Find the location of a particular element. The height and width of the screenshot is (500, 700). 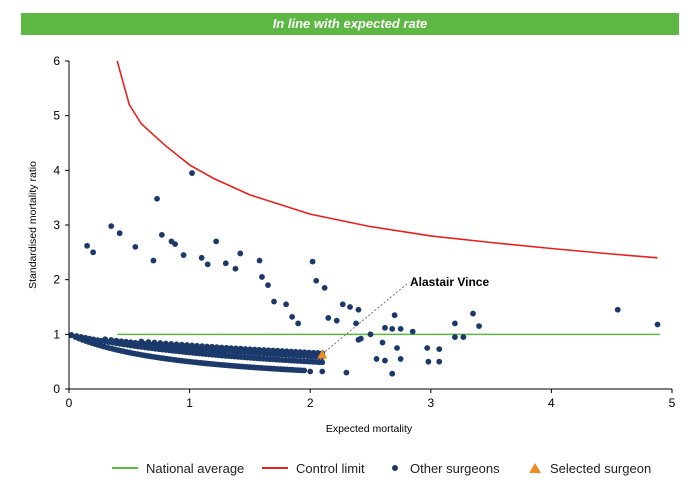

x-axis-label: Expected mortality is located at coordinates (369, 429).